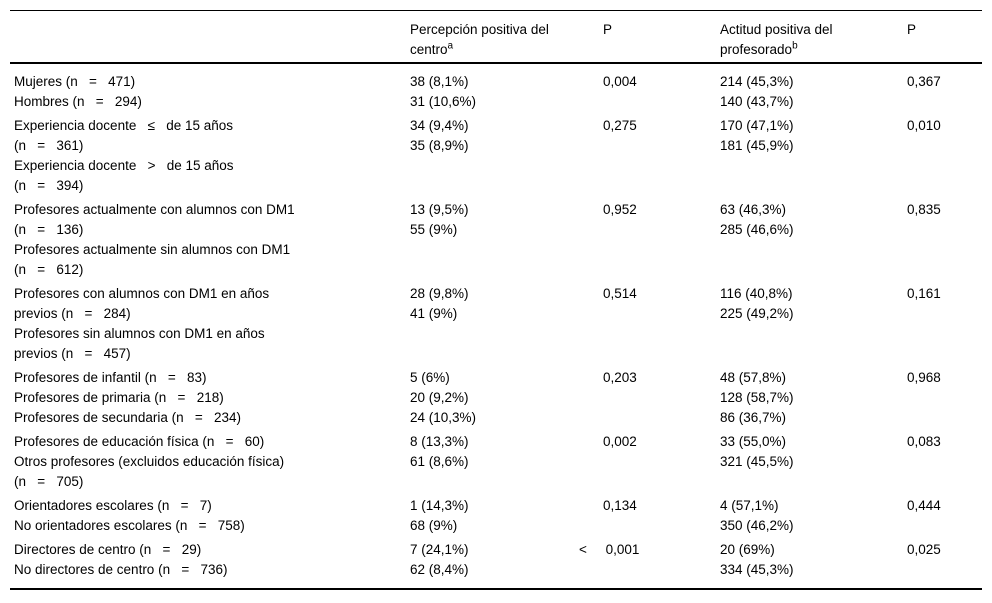 The width and height of the screenshot is (992, 603). What do you see at coordinates (776, 39) in the screenshot?
I see `header-col-actitud-label: Actitud positiva del profesorado` at bounding box center [776, 39].